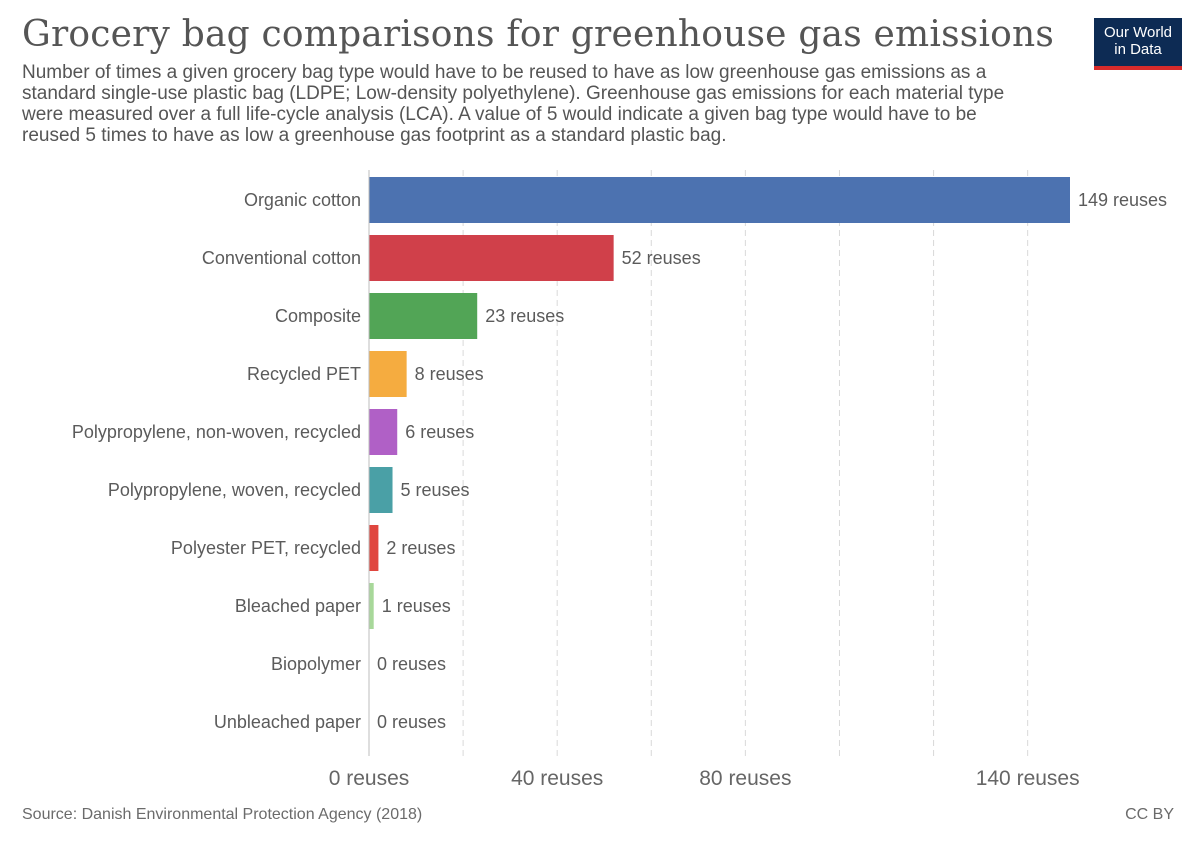 The image size is (1200, 847). I want to click on x-tick-label: 140 reuses, so click(1028, 778).